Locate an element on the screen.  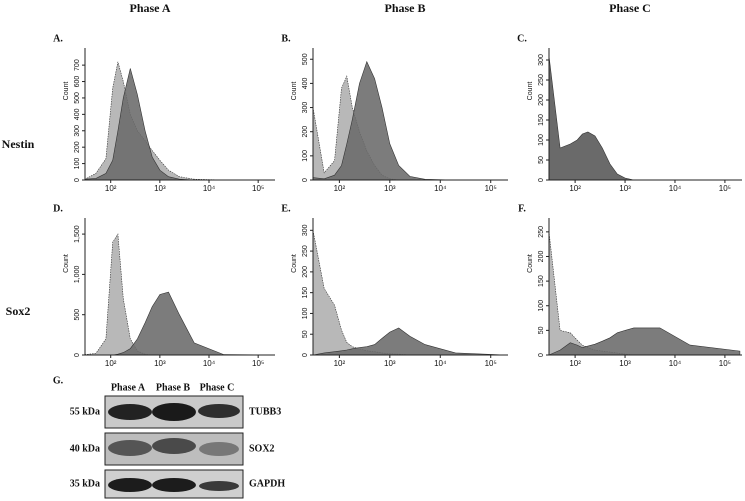
blot is located at coordinates (174, 447).